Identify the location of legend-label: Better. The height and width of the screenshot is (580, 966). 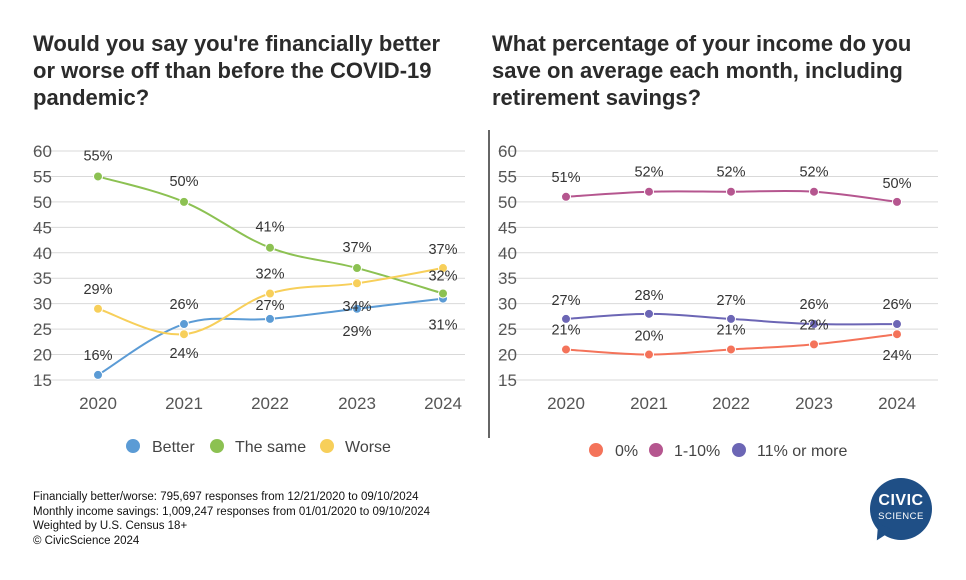
(173, 447).